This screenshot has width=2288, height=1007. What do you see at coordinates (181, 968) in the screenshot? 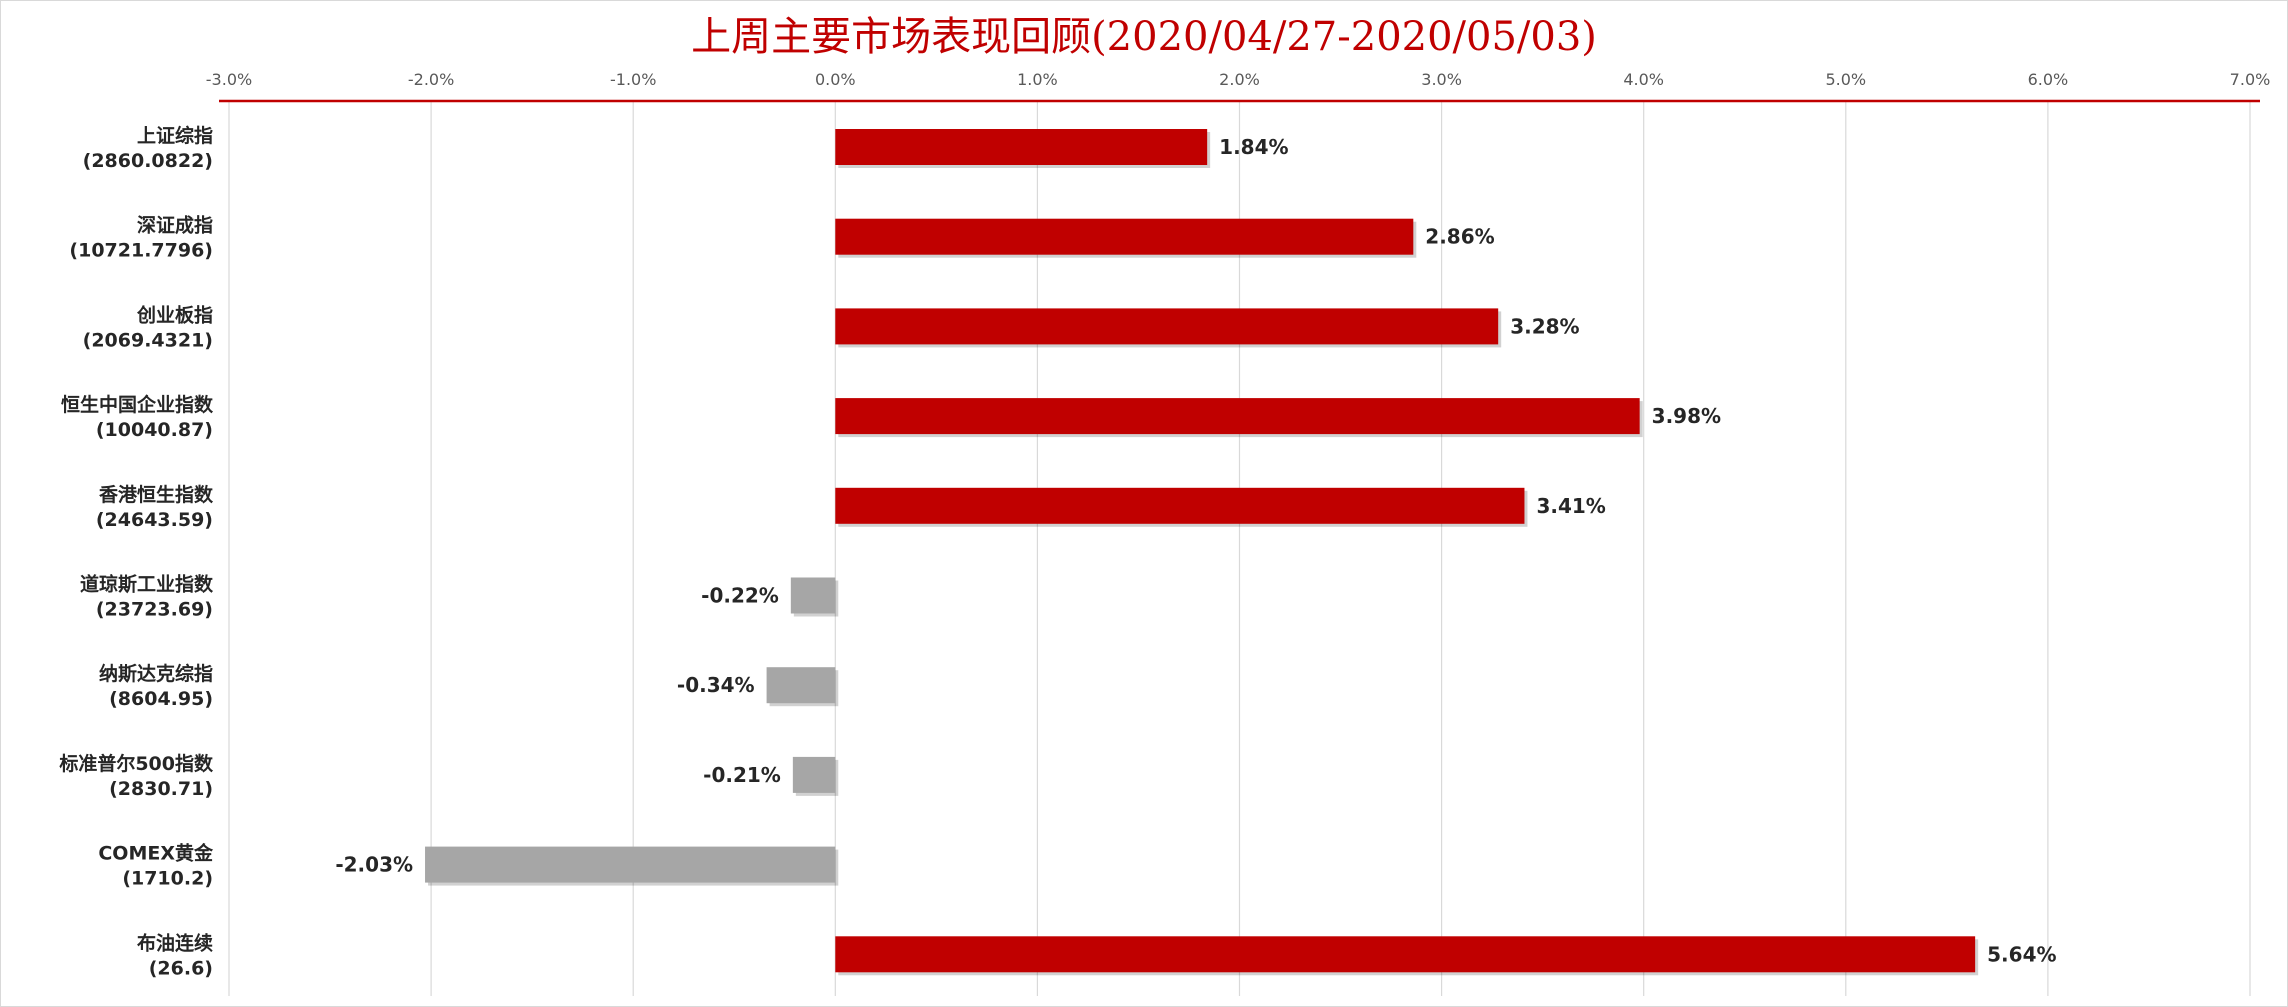
I see `category-value-label: (26.6)` at bounding box center [181, 968].